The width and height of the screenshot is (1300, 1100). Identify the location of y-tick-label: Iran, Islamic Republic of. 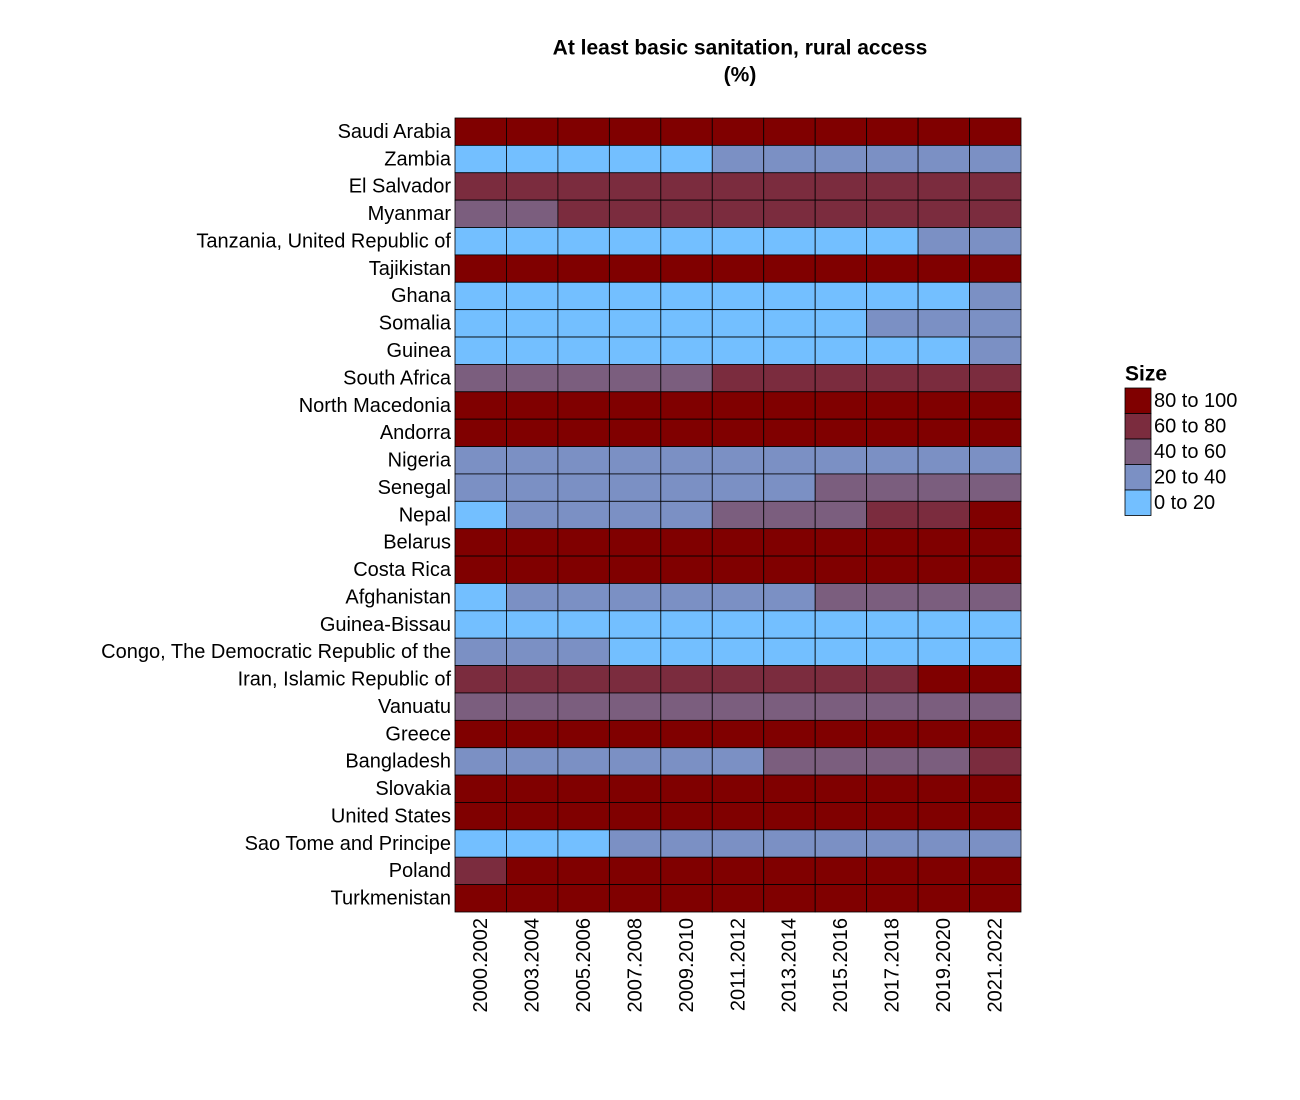
(345, 680).